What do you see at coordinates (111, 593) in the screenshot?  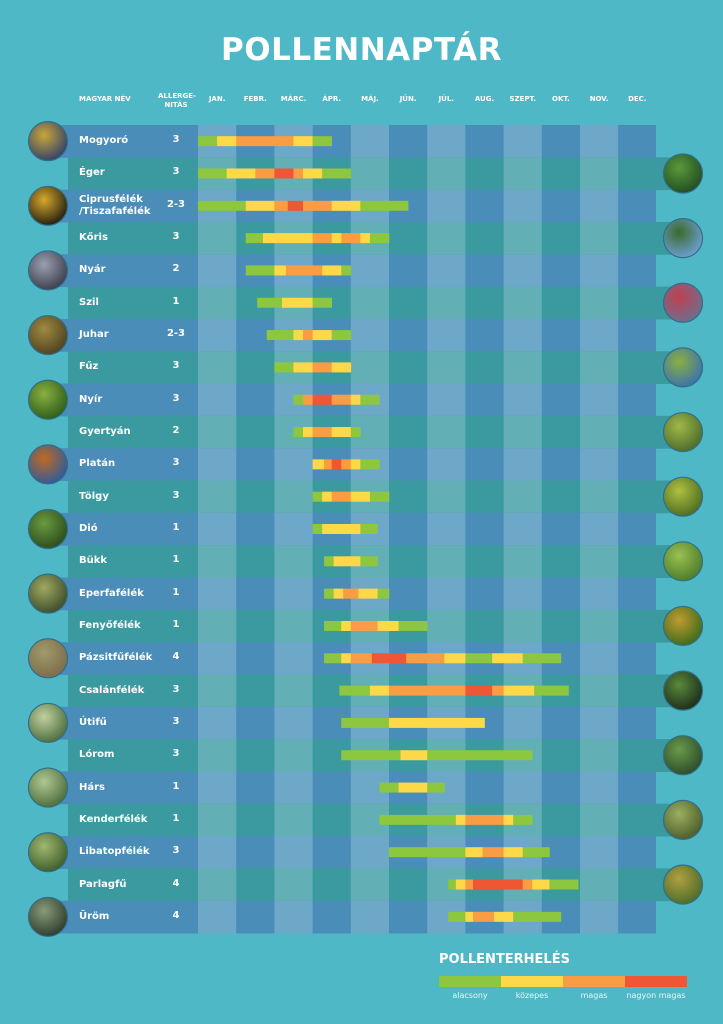 I see `plant-name: Eperfafélék` at bounding box center [111, 593].